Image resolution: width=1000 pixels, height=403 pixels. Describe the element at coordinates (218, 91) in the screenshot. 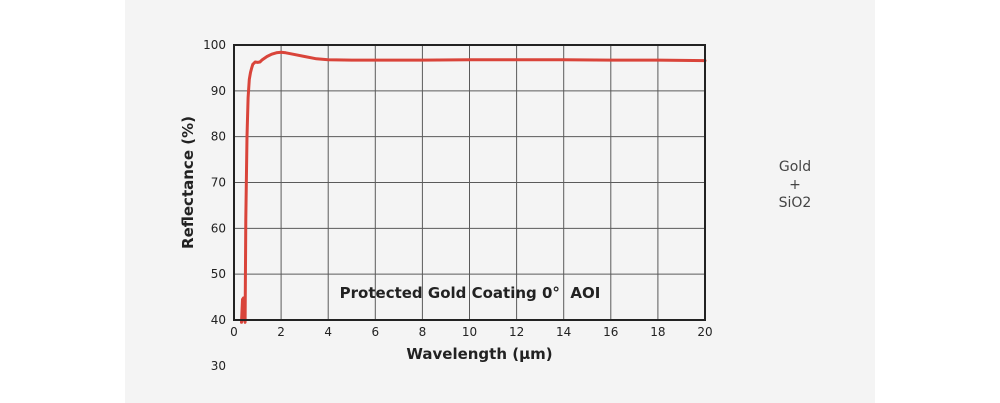

I see `y-tick-label: 90` at that location.